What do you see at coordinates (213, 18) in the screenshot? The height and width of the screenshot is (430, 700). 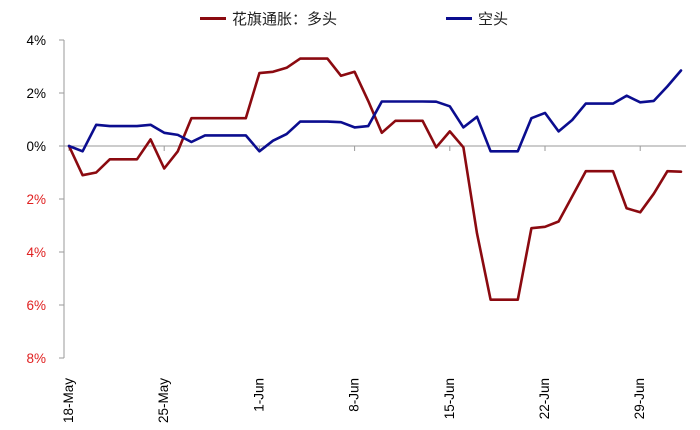 I see `legend-swatch-long` at bounding box center [213, 18].